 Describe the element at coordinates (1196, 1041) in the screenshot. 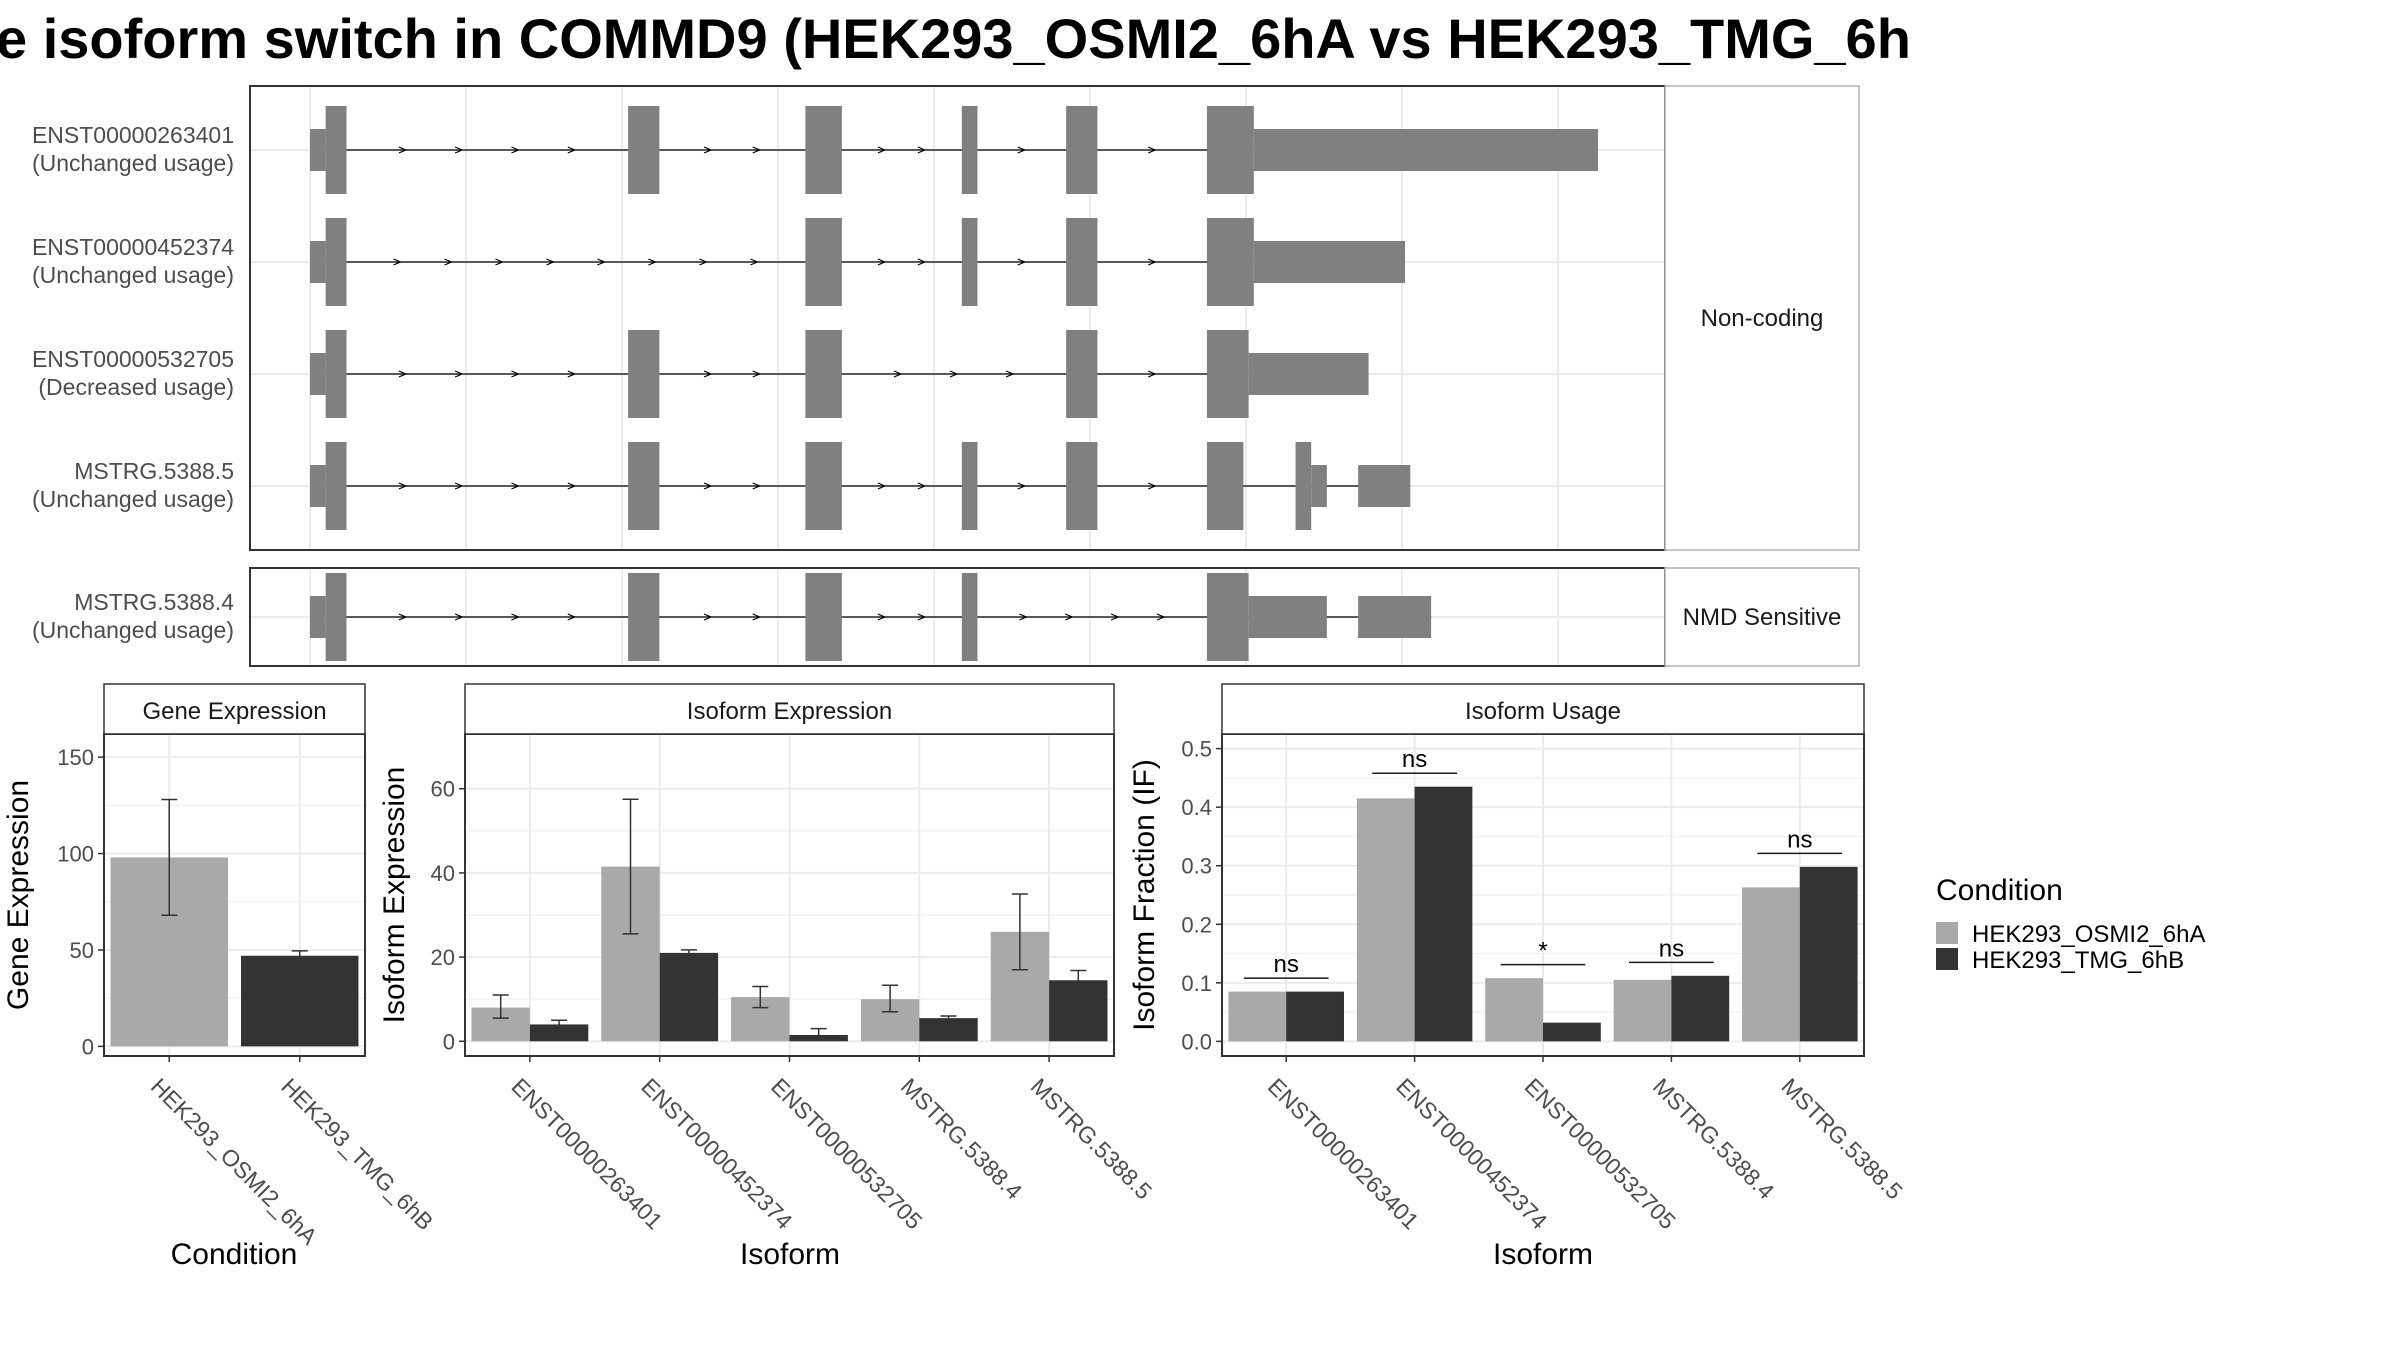

I see `y-tick-label: 0.0` at that location.